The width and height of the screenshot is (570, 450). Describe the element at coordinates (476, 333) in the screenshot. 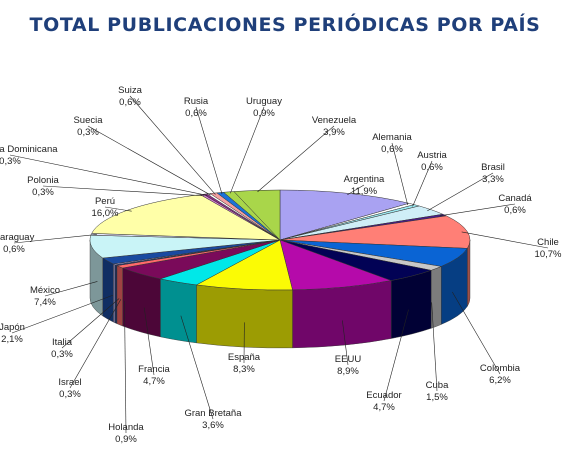

I see `leader-colombia` at that location.